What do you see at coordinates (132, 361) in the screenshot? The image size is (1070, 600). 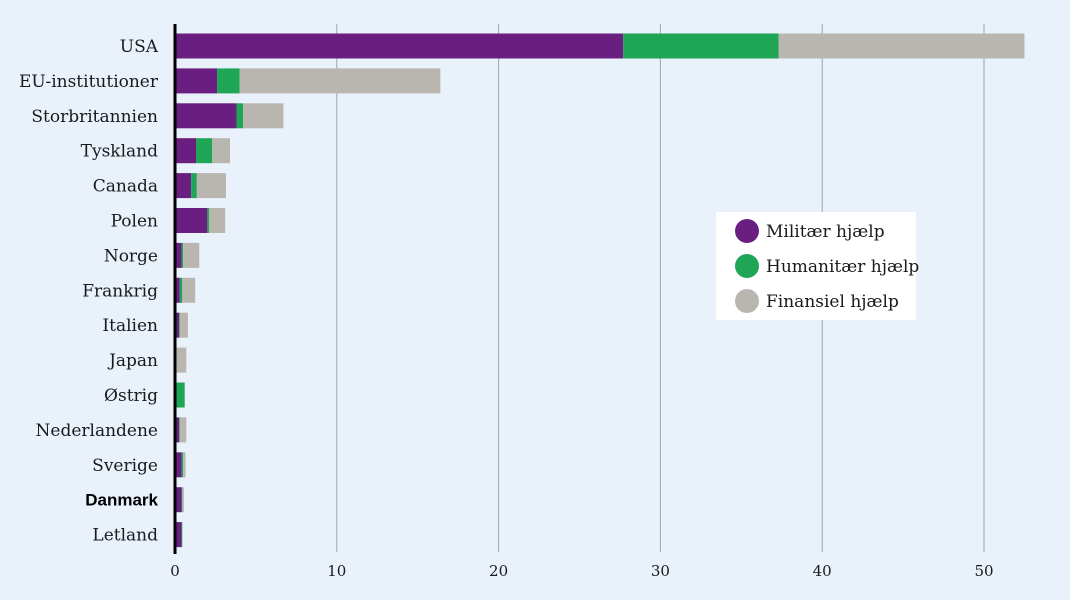 I see `category-label: Japan` at bounding box center [132, 361].